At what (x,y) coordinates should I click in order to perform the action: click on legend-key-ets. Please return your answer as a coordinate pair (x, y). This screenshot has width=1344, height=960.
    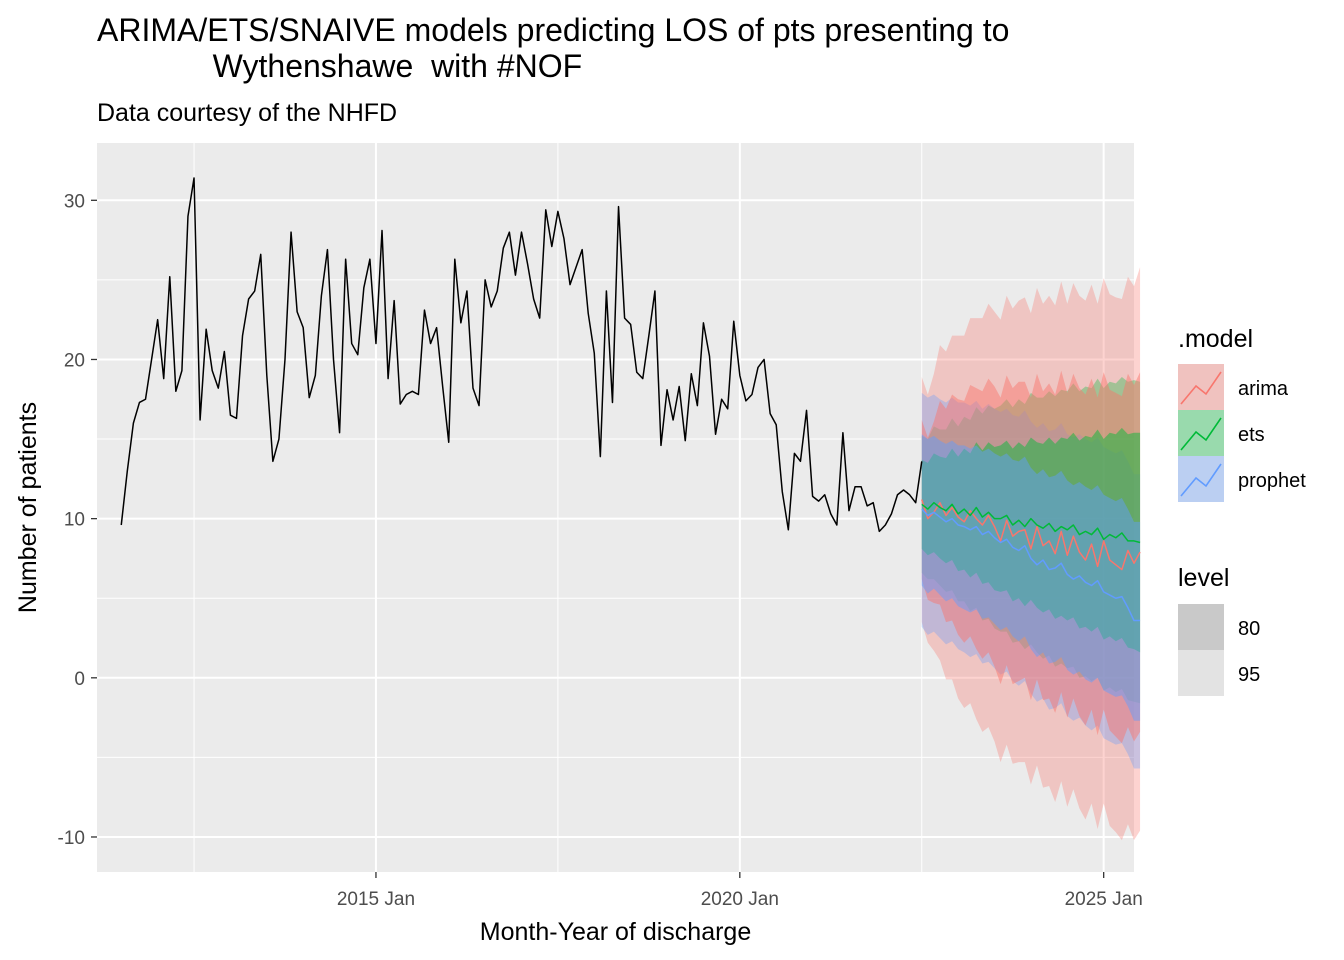
    Looking at the image, I should click on (1201, 433).